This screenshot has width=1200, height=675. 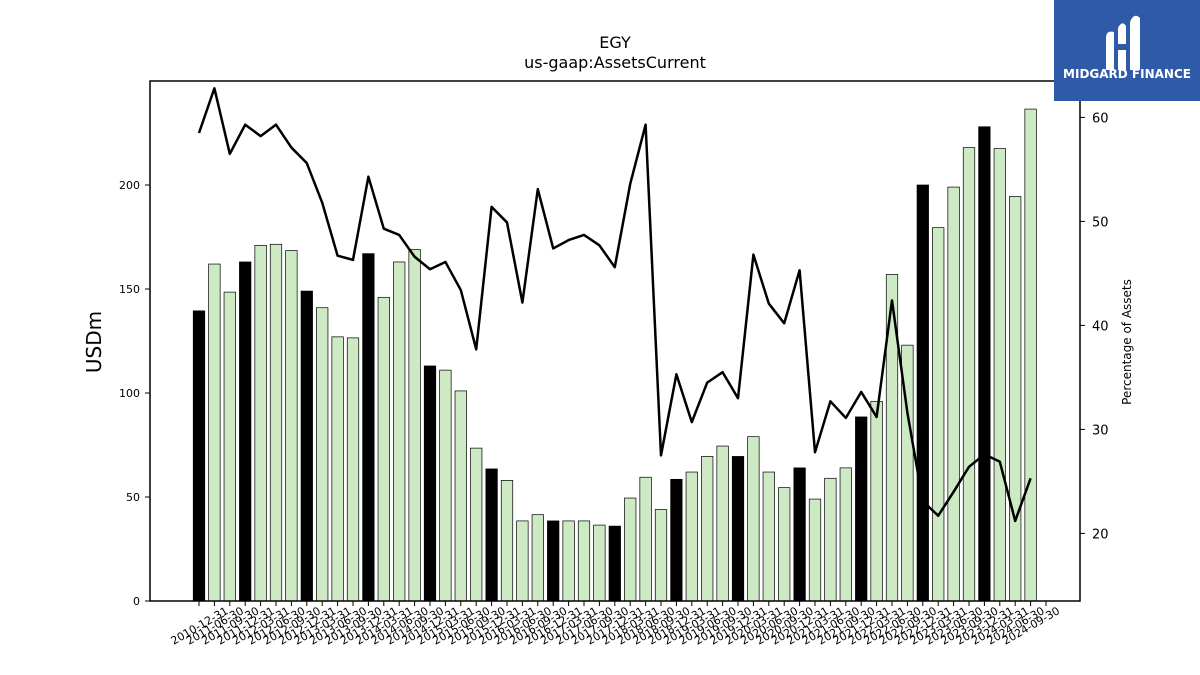 What do you see at coordinates (1100, 430) in the screenshot?
I see `y2-tick-label: 30` at bounding box center [1100, 430].